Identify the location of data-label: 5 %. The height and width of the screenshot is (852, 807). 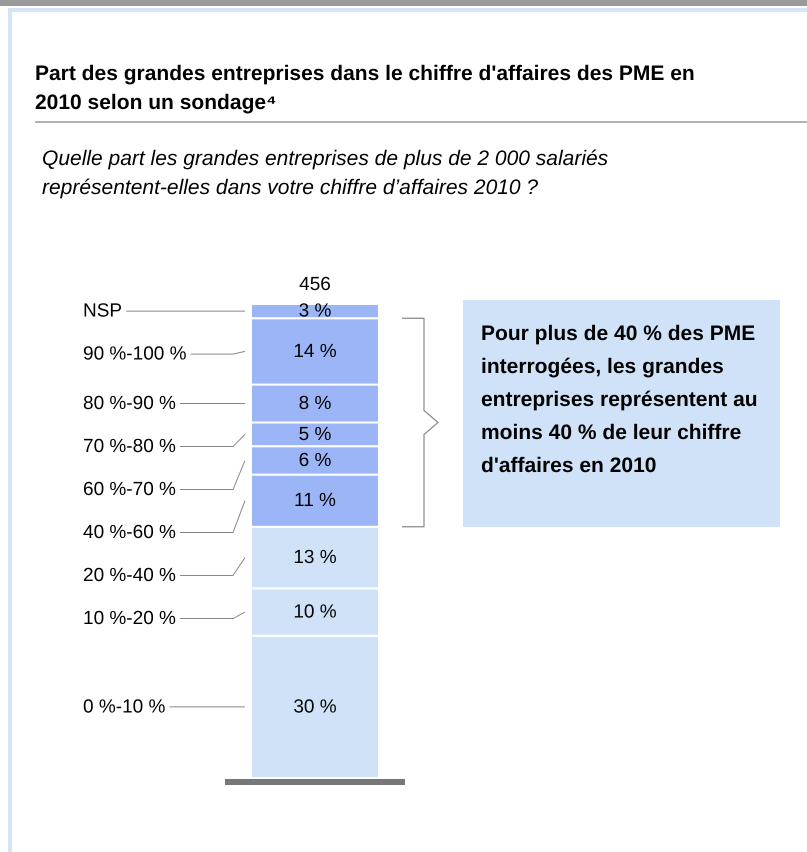
(315, 434).